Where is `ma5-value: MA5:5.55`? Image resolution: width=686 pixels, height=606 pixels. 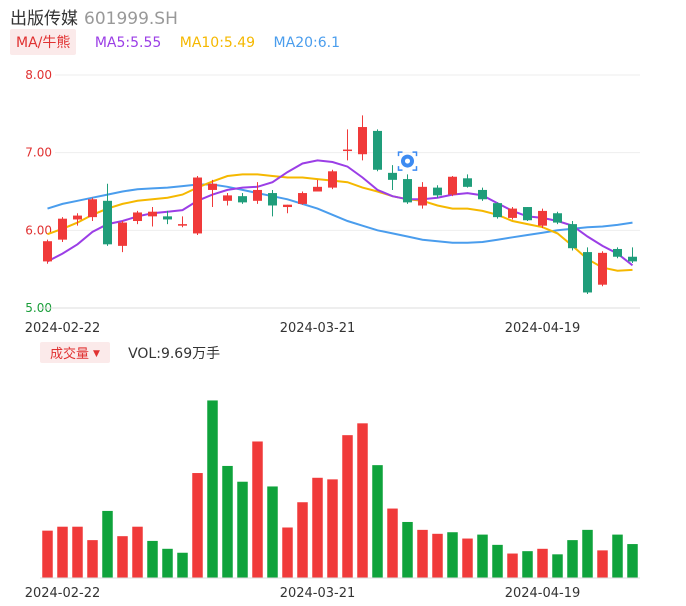
ma5-value: MA5:5.55 is located at coordinates (128, 43).